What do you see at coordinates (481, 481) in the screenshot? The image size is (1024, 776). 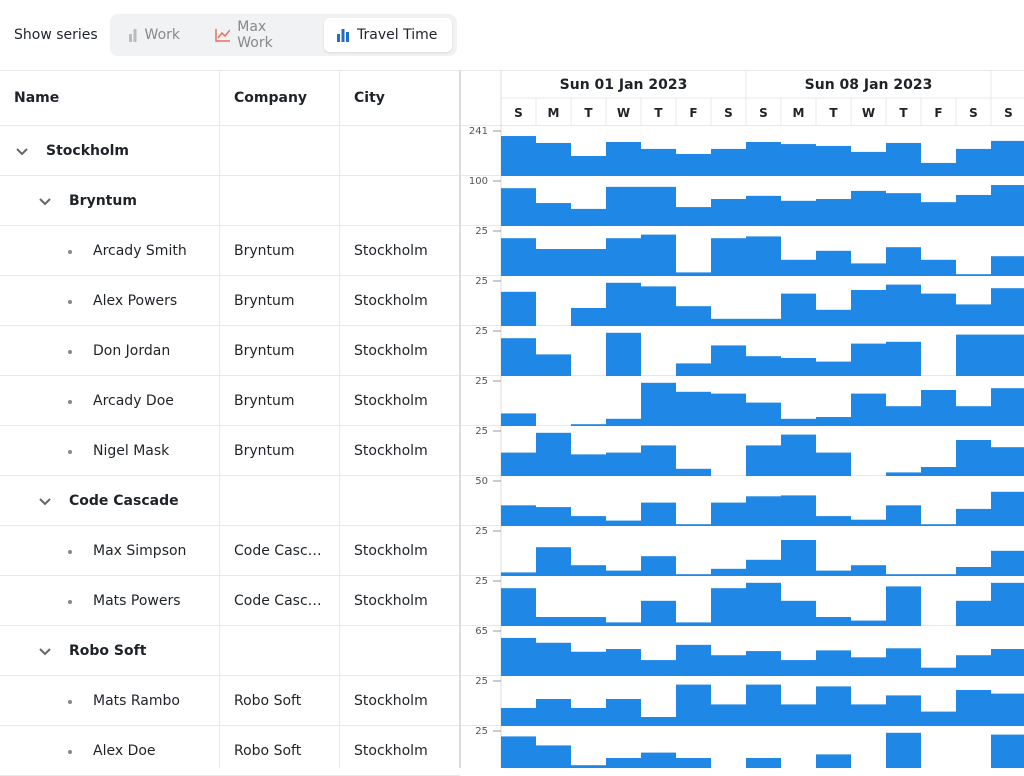 I see `scale-label: 50` at bounding box center [481, 481].